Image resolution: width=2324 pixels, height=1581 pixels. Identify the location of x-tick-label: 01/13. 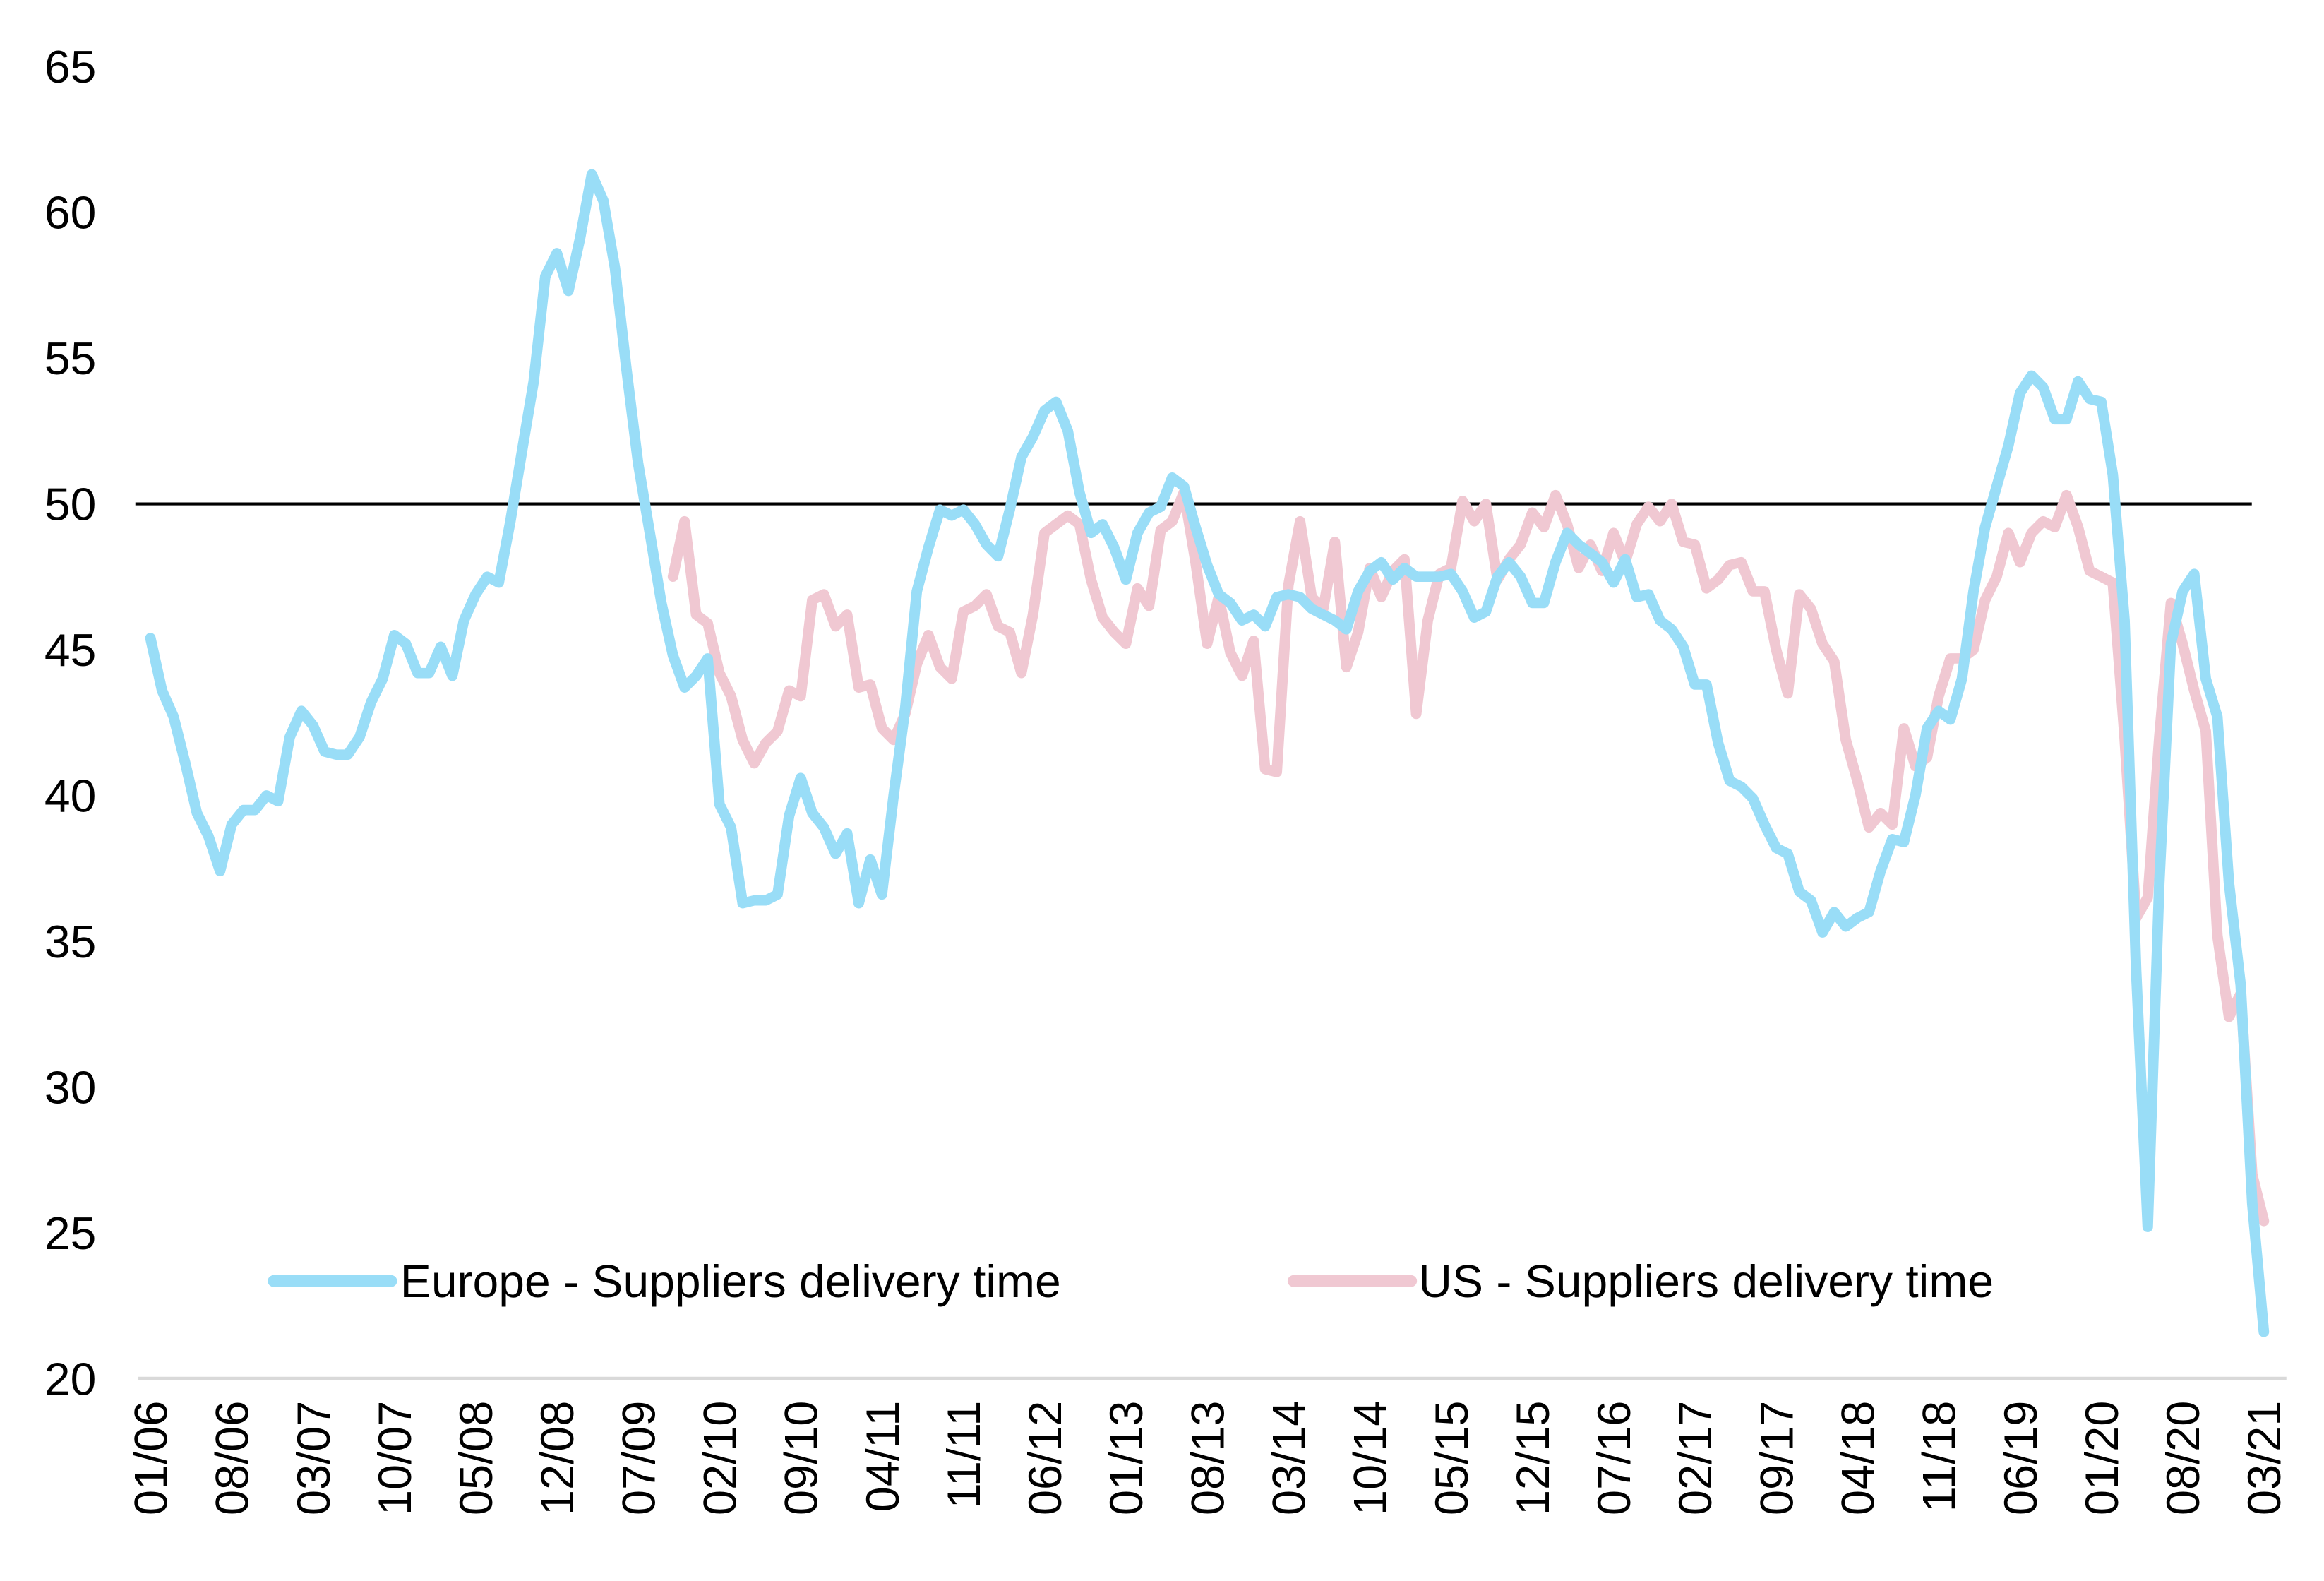
(1127, 1458).